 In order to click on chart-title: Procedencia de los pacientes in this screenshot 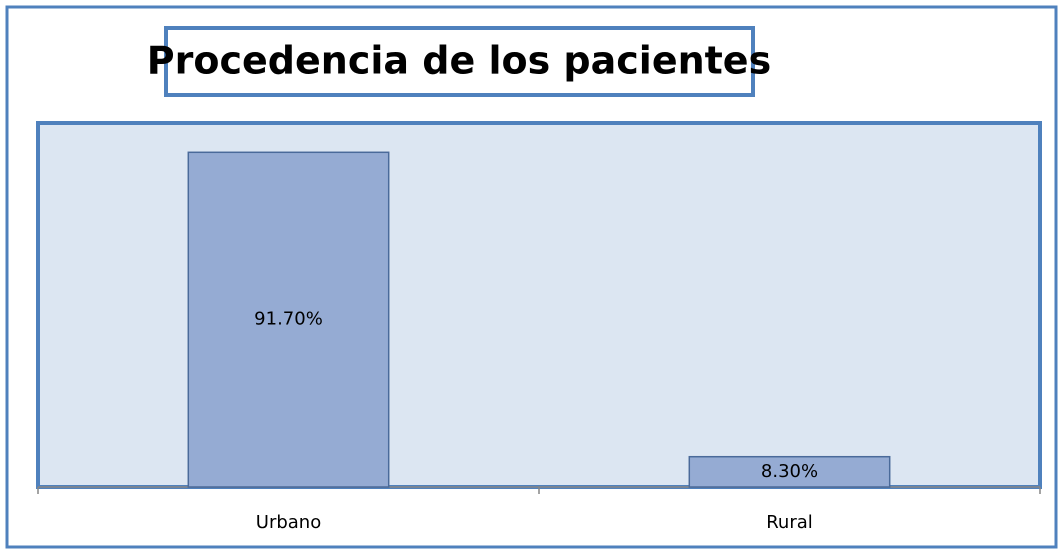, I will do `click(459, 61)`.